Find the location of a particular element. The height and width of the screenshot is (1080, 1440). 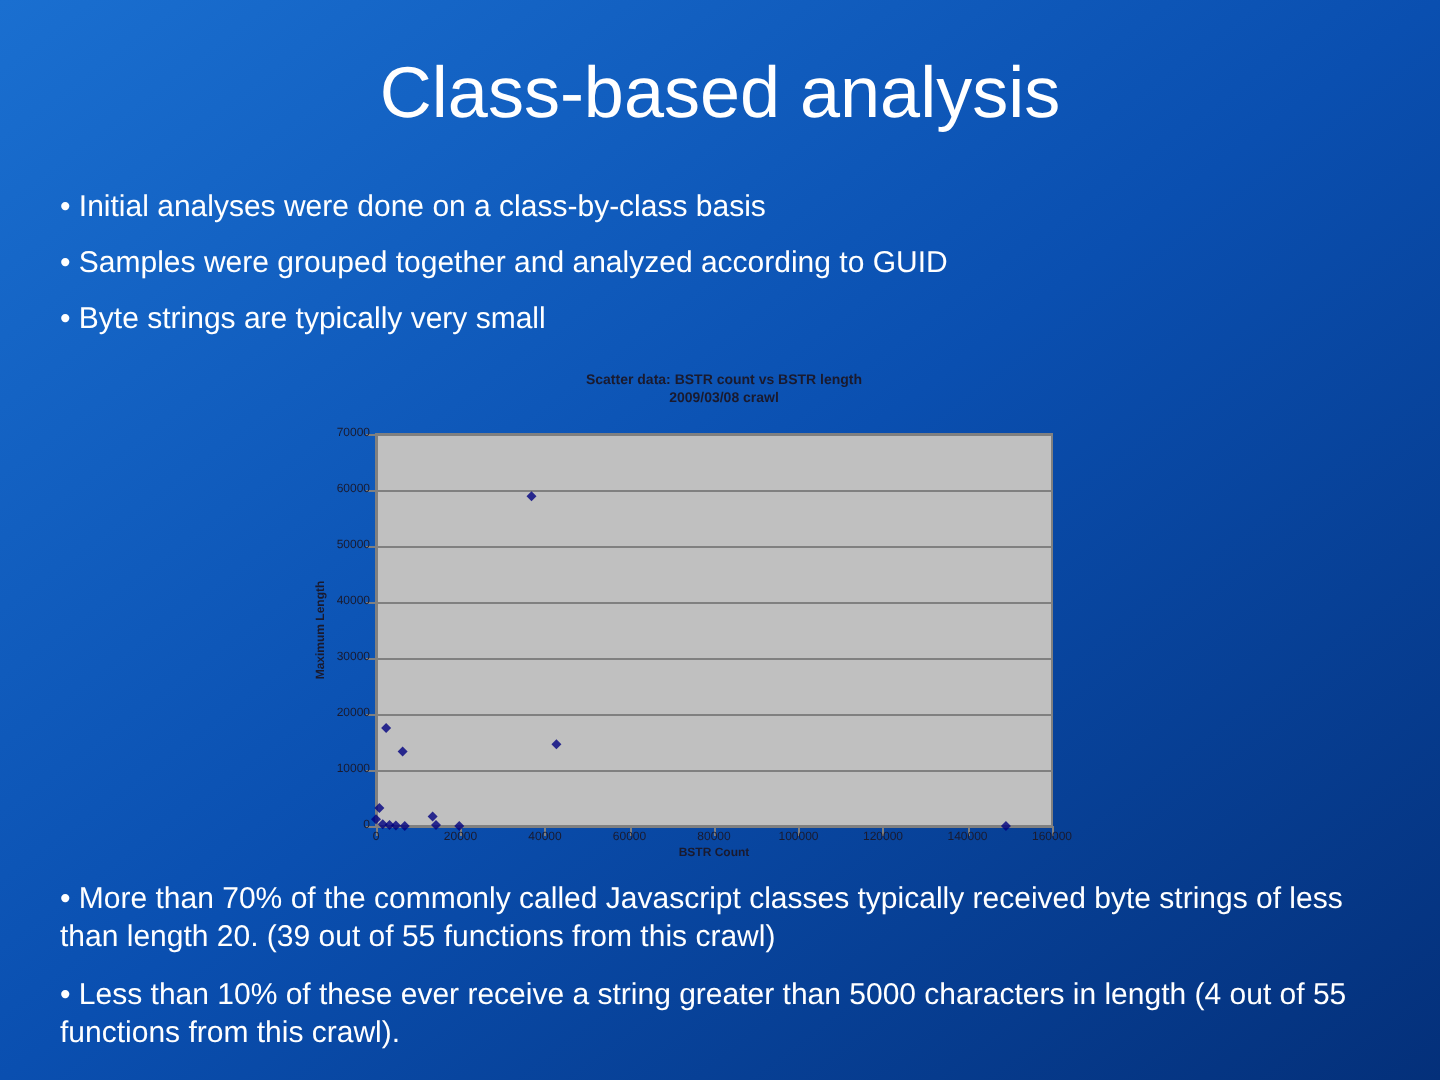

text: • More than 70% of the commonly called Javascript classes typically received byte strings of less than length 20. (39 out of 55 functions from this crawl) is located at coordinates (706, 918).